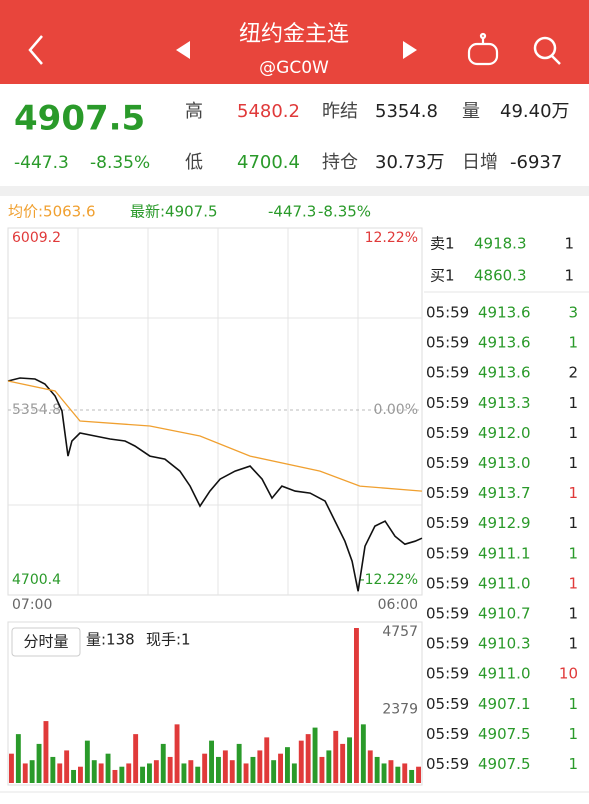 This screenshot has width=589, height=804. Describe the element at coordinates (483, 49) in the screenshot. I see `robot-icon` at that location.